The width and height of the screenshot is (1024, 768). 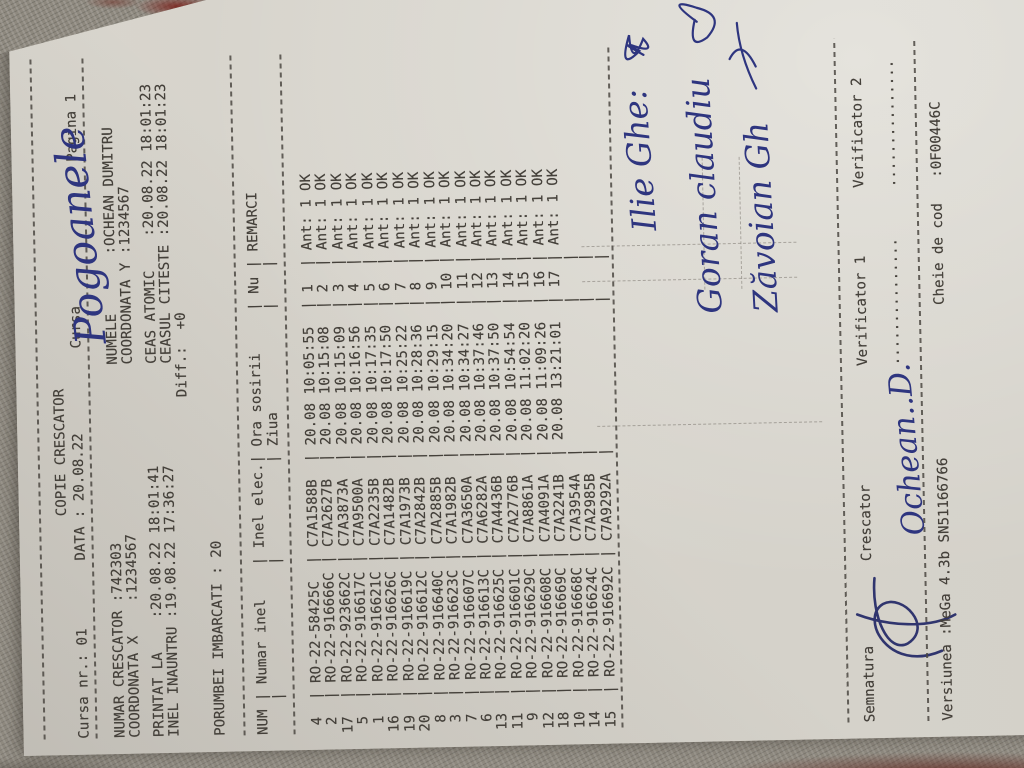 I want to click on dashed-rule, so click(x=237, y=393).